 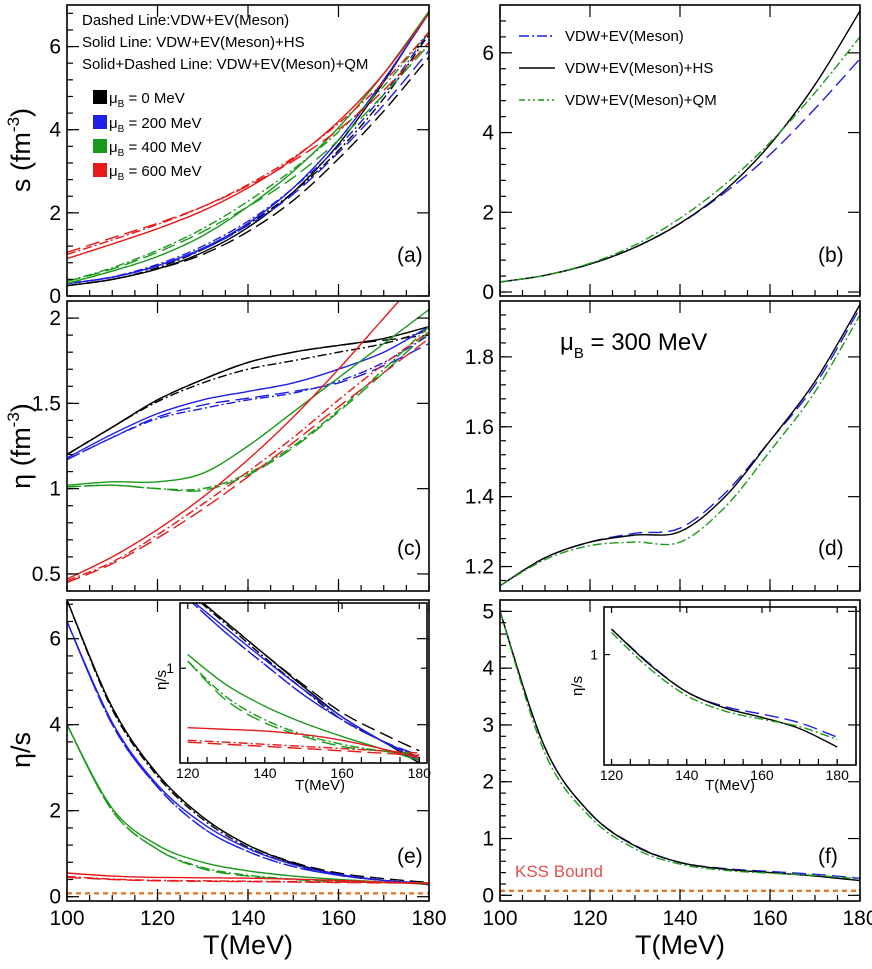 What do you see at coordinates (857, 918) in the screenshot?
I see `xtick-label-f: 180` at bounding box center [857, 918].